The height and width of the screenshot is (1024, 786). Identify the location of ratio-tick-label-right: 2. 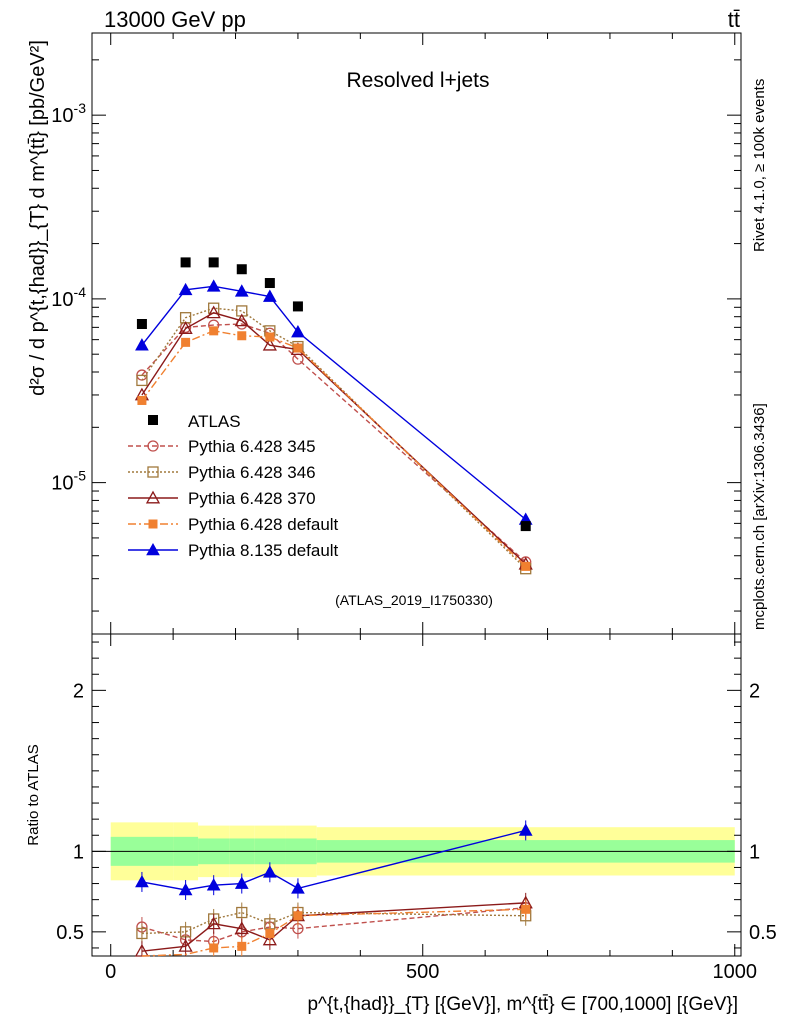
(754, 691).